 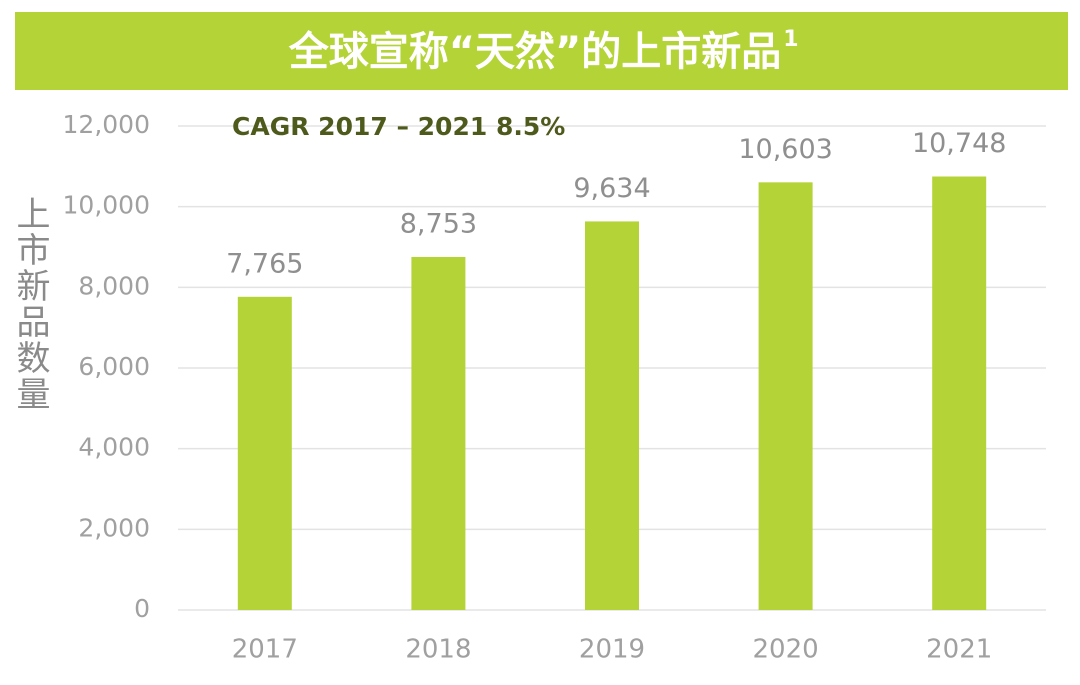 What do you see at coordinates (959, 143) in the screenshot?
I see `value-label: 10,748` at bounding box center [959, 143].